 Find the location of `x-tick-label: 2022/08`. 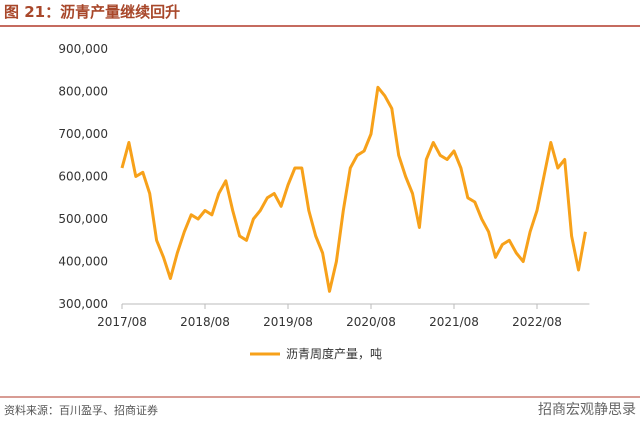

x-tick-label: 2022/08 is located at coordinates (537, 322).